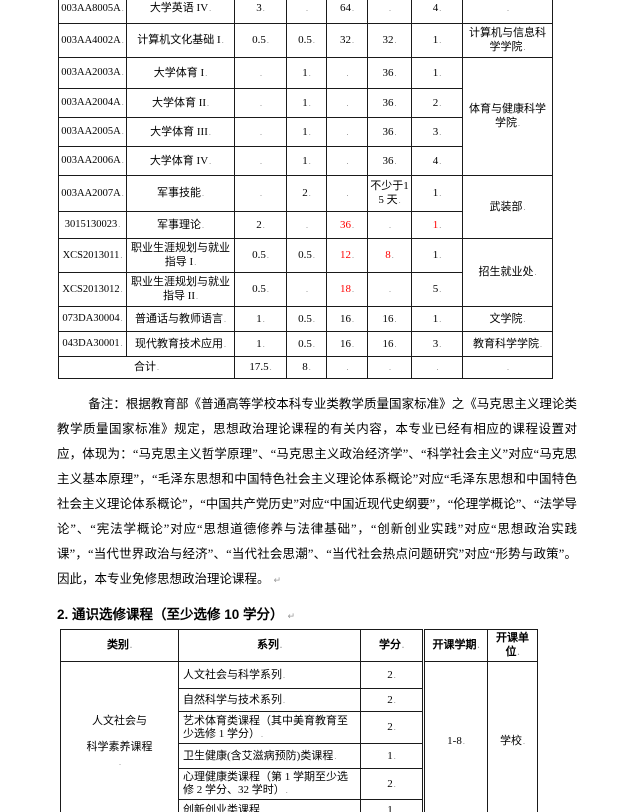 The image size is (633, 812). Describe the element at coordinates (269, 675) in the screenshot. I see `cell-series: 人文社会与科学系列` at that location.